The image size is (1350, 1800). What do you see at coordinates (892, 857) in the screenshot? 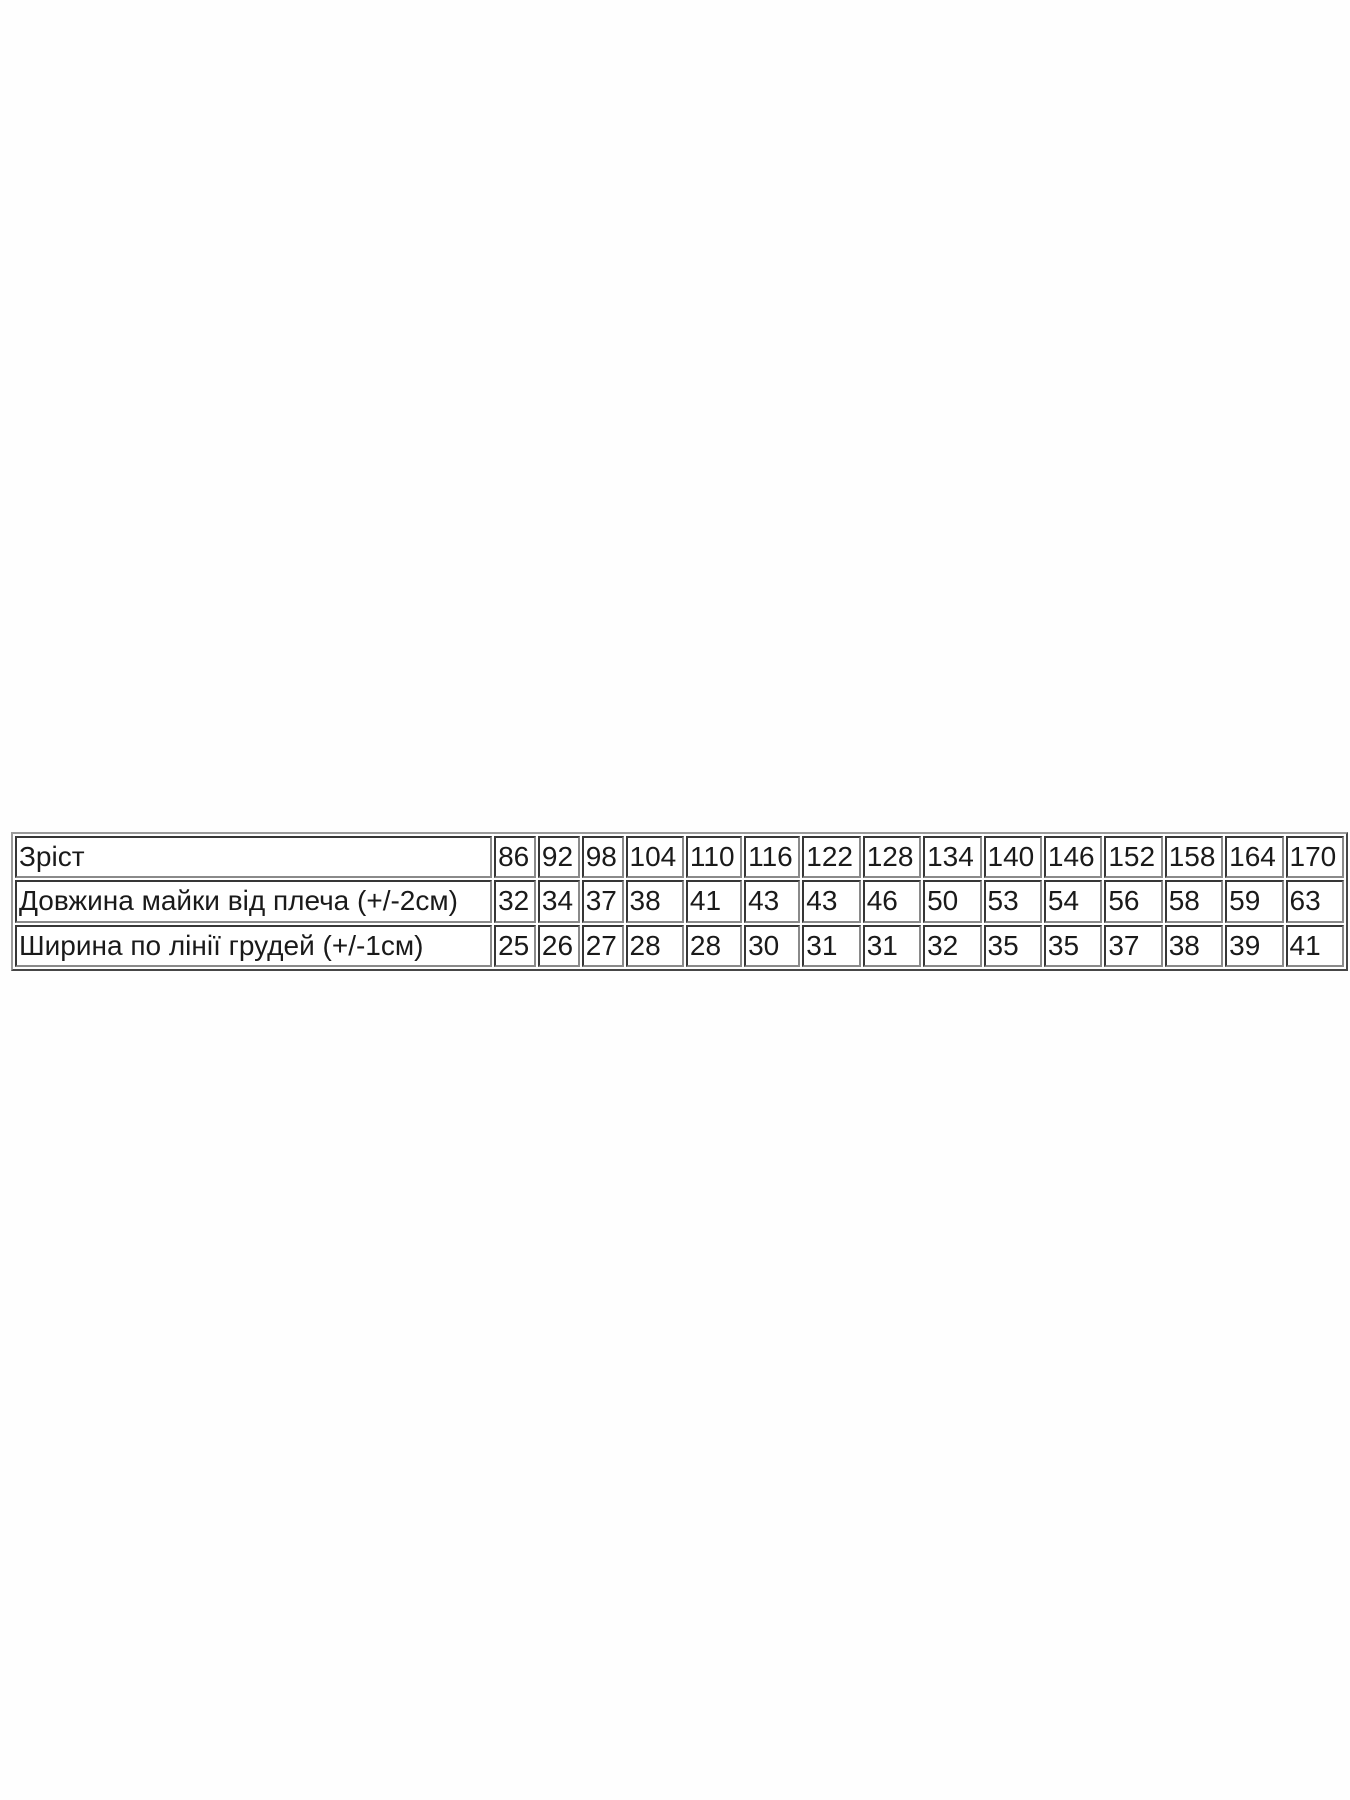
I see `table-cell: 128` at bounding box center [892, 857].